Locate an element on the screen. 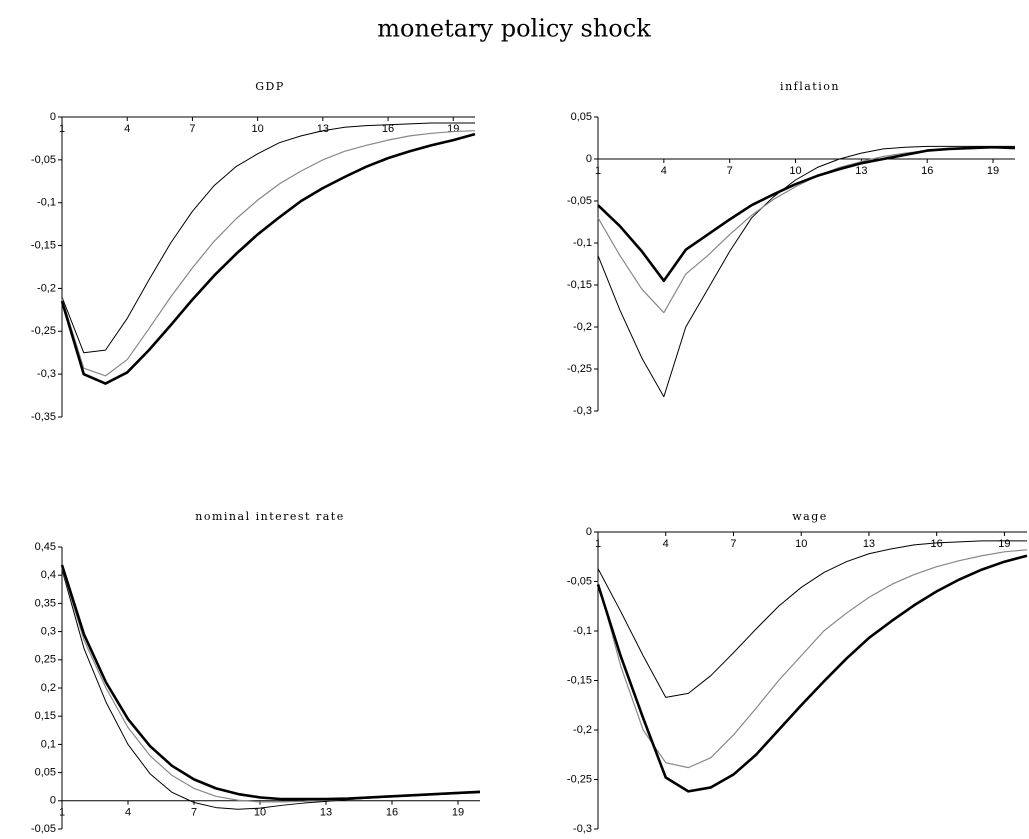 Image resolution: width=1029 pixels, height=839 pixels. y-tick-label: 0,1 is located at coordinates (48, 744).